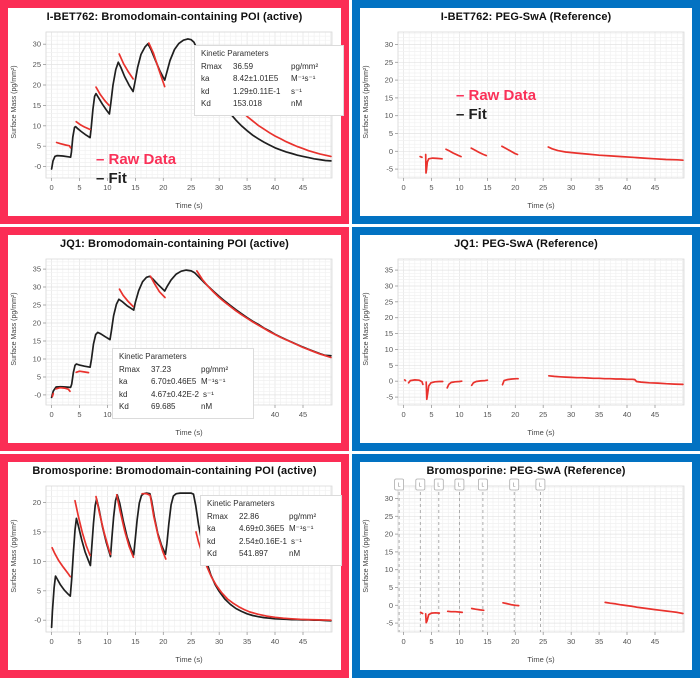 The width and height of the screenshot is (700, 678). Describe the element at coordinates (211, 66) in the screenshot. I see `param-name: Rmax` at that location.